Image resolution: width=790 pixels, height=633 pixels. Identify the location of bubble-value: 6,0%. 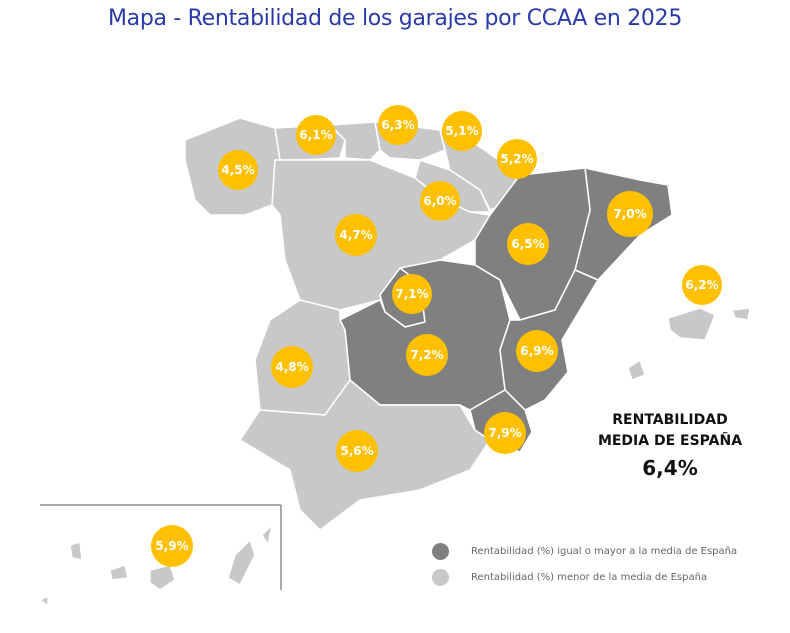
(439, 201).